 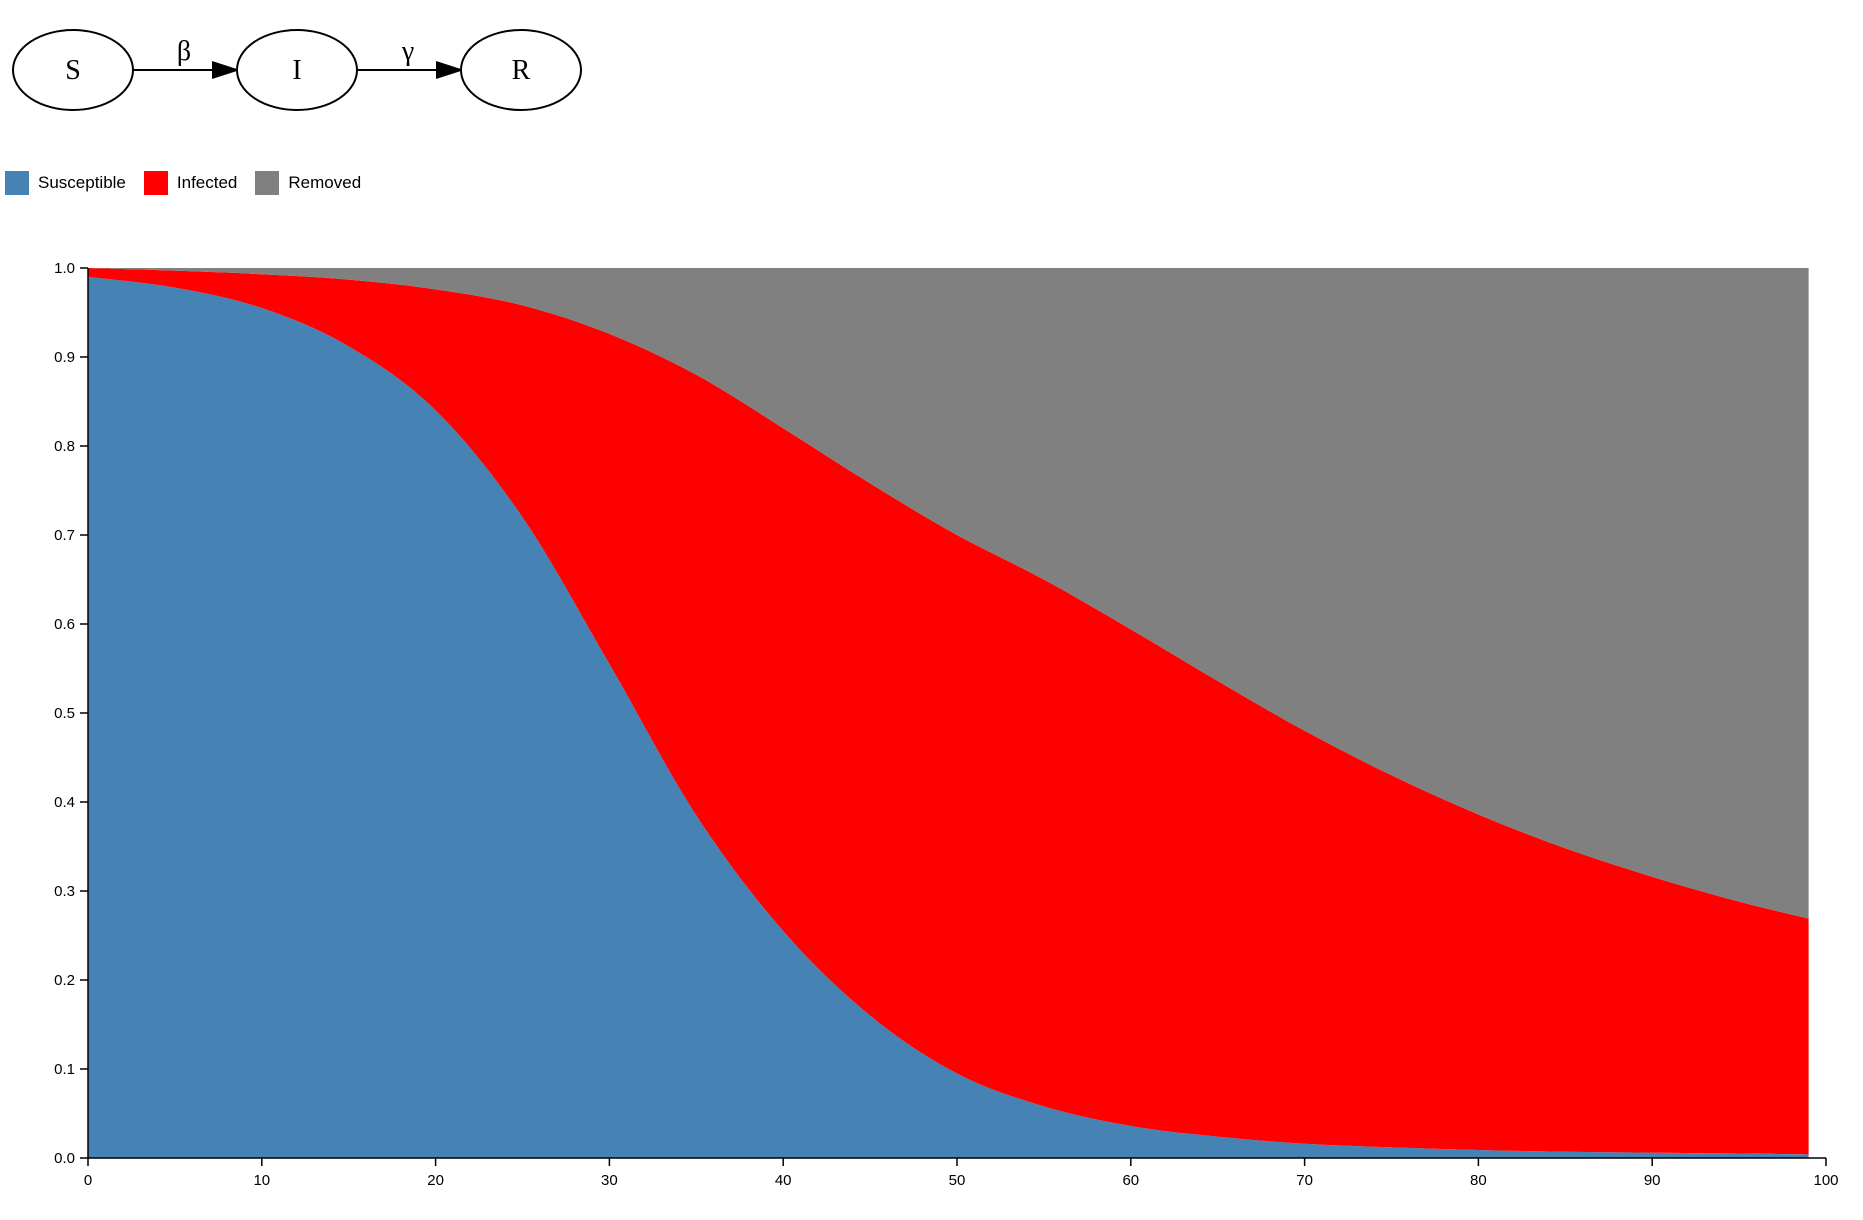 What do you see at coordinates (1304, 1180) in the screenshot?
I see `x-tick-label: 70` at bounding box center [1304, 1180].